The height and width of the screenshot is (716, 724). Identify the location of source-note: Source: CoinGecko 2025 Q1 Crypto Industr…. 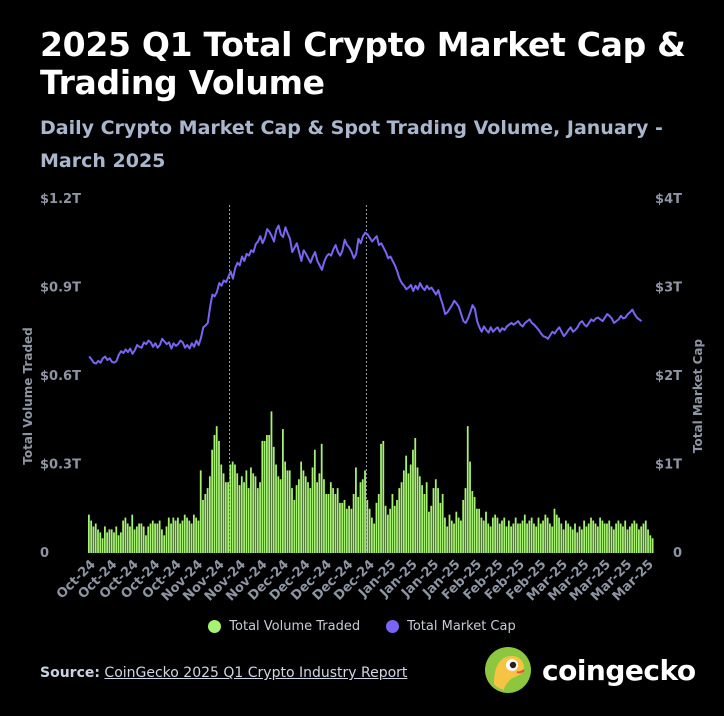
(223, 673).